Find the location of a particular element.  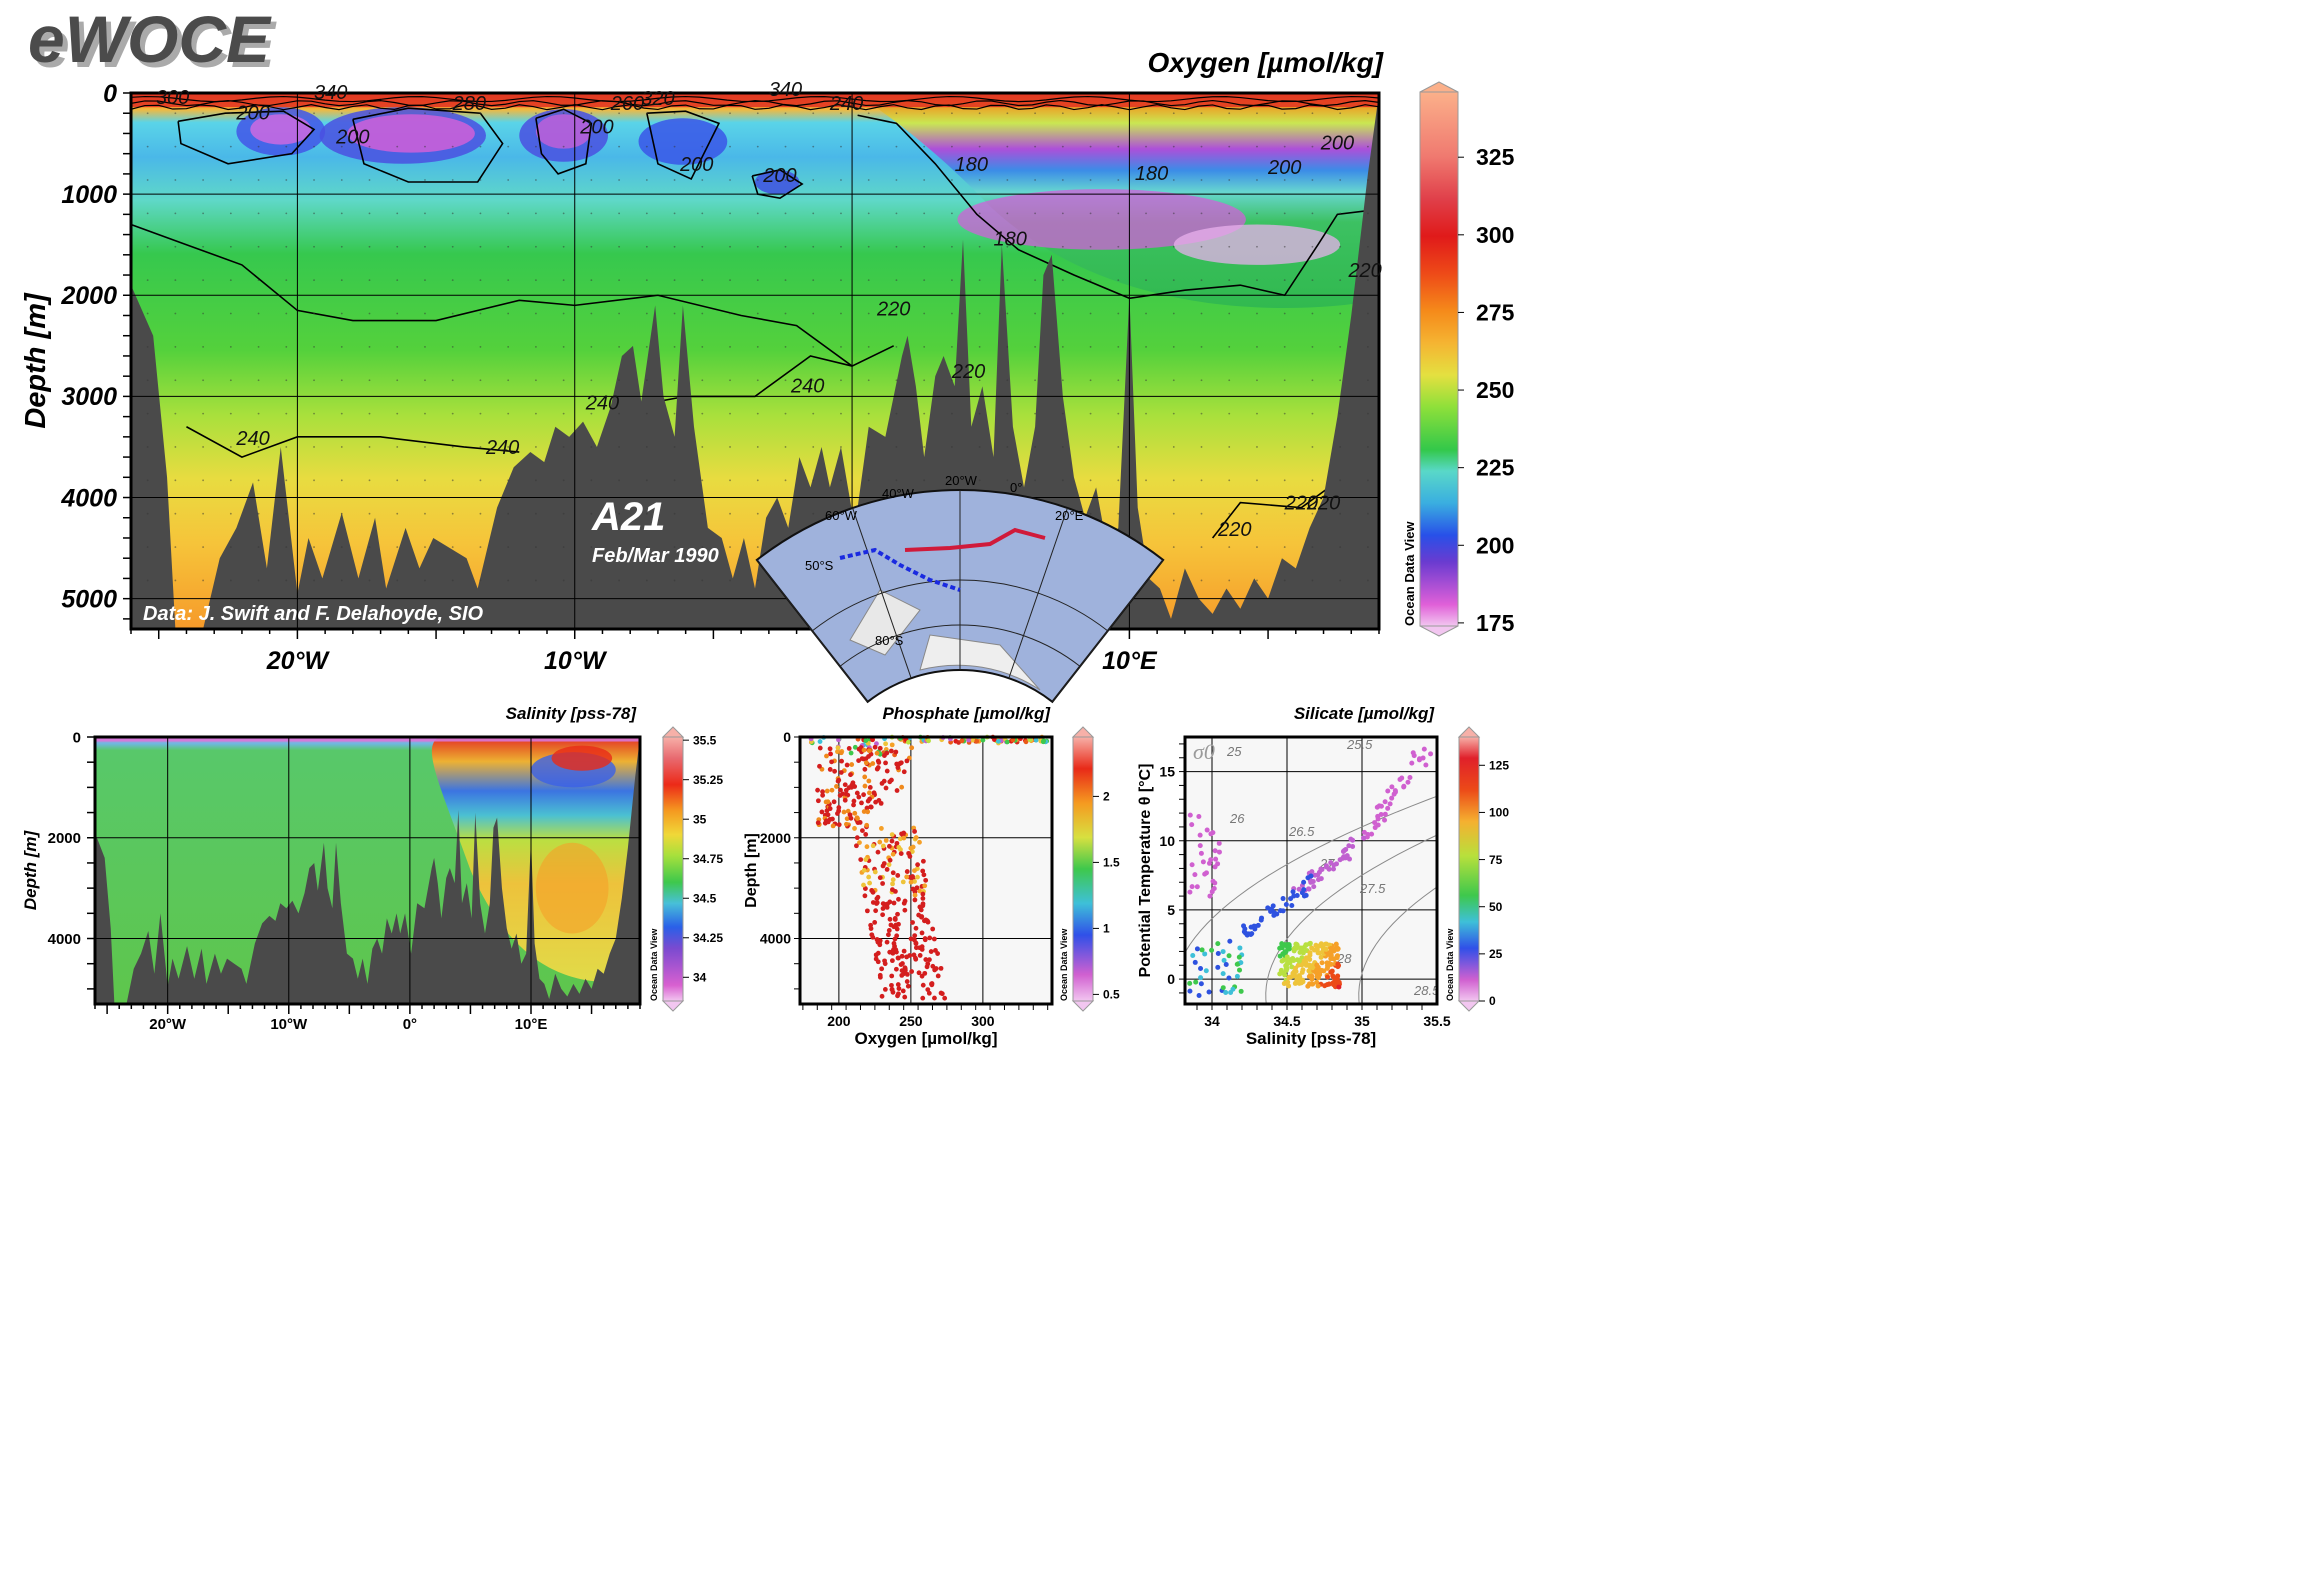

colorbar-tick-label: 300 is located at coordinates (1495, 235).